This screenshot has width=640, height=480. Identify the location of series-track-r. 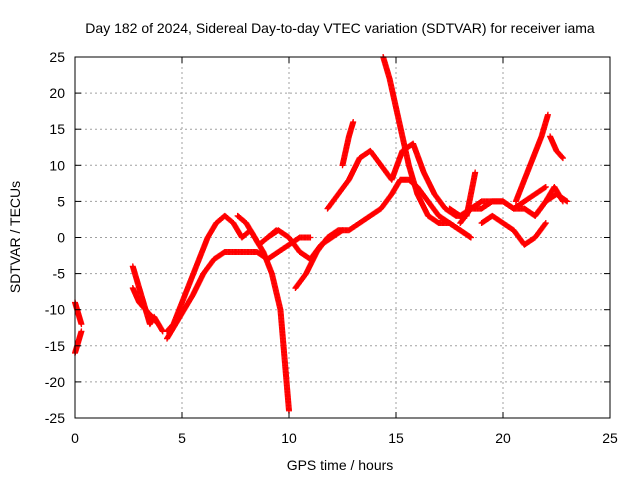
(549, 201).